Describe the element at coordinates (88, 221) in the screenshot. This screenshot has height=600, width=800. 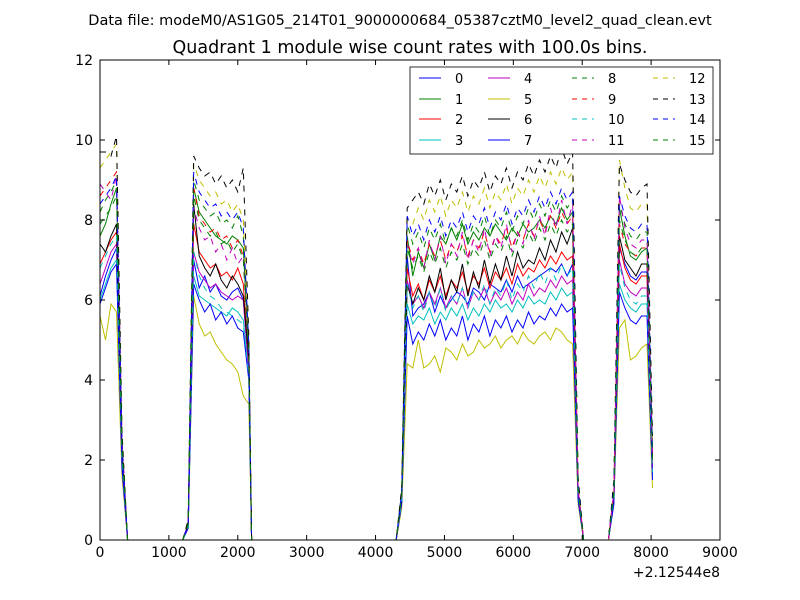
I see `y-tick-label: 8` at that location.